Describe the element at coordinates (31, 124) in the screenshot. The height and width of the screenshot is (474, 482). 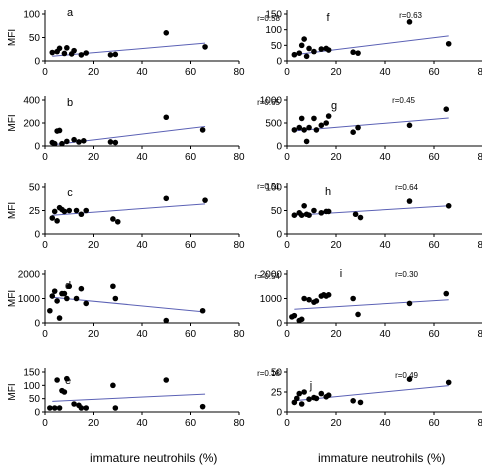
I see `y-tick-label: 200` at that location.